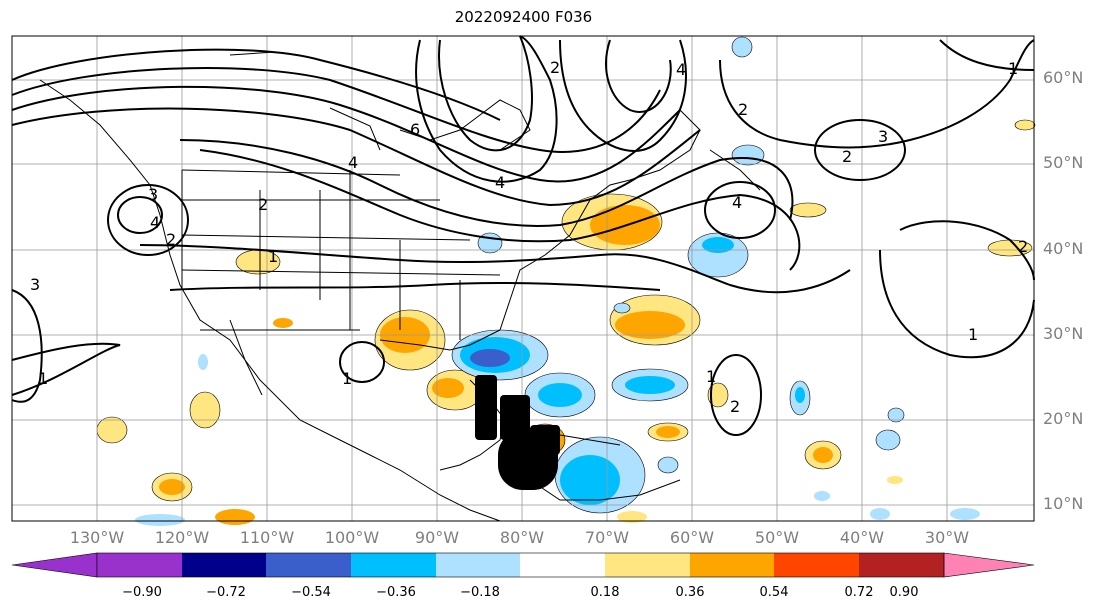  What do you see at coordinates (859, 592) in the screenshot?
I see `colorbar-tick-label: 0.72` at bounding box center [859, 592].